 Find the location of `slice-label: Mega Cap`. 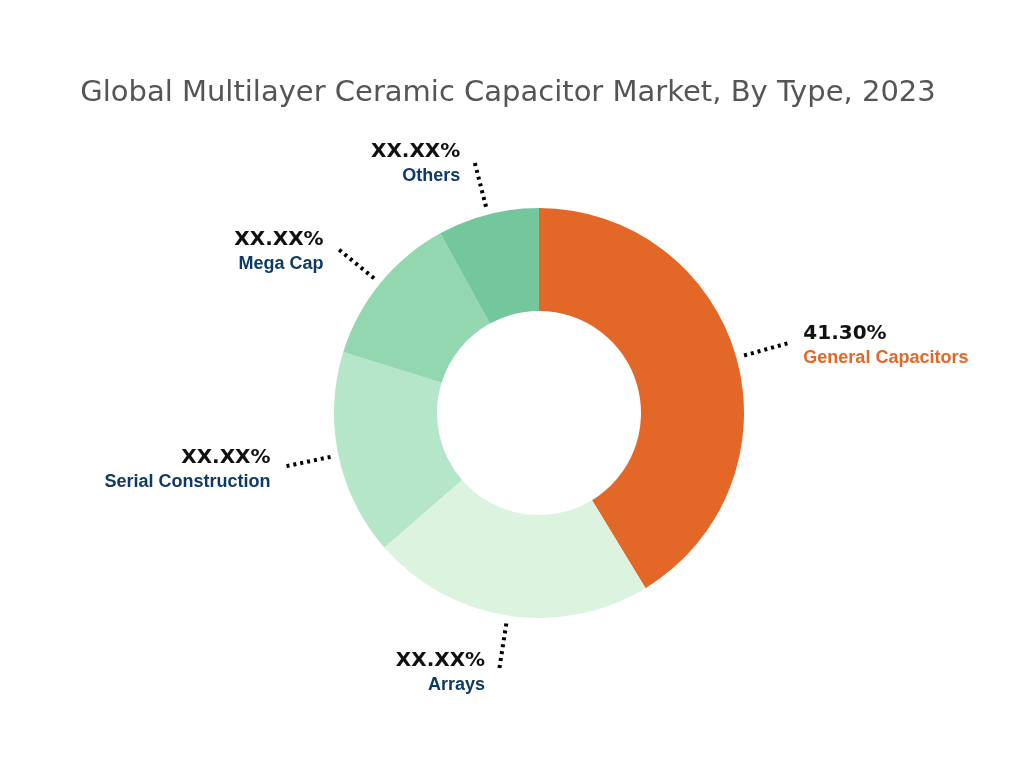

slice-label: Mega Cap is located at coordinates (281, 262).